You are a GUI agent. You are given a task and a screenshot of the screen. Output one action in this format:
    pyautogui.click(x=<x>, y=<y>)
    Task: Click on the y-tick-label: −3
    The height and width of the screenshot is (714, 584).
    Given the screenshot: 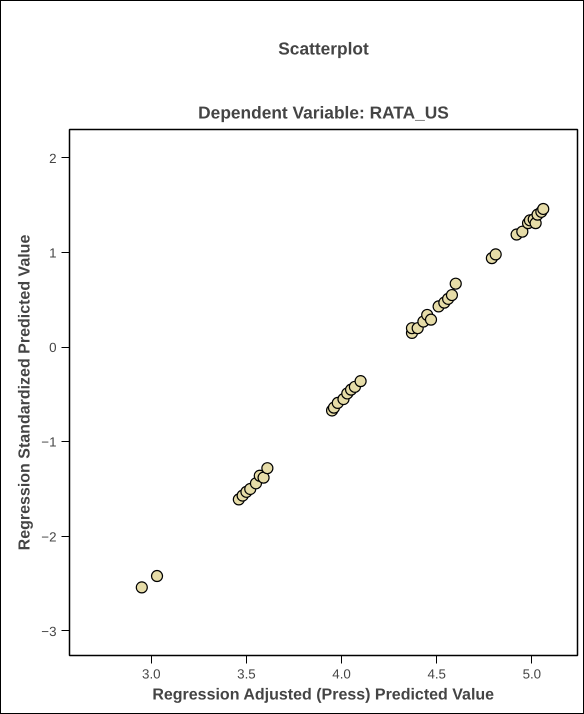 What is the action you would take?
    pyautogui.click(x=49, y=631)
    